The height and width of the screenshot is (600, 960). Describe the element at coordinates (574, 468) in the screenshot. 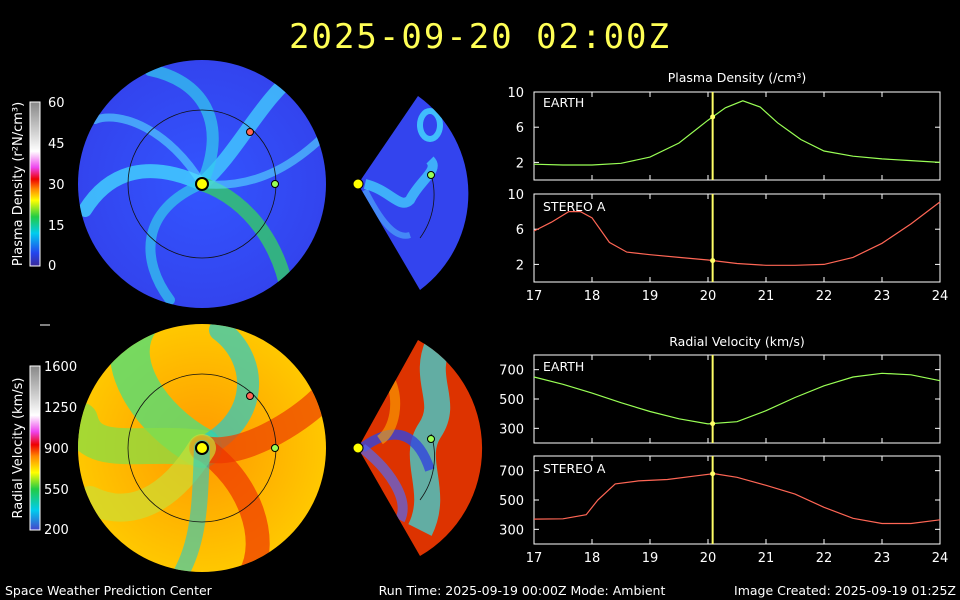

I see `velocity-stereo-label: STEREO A` at that location.